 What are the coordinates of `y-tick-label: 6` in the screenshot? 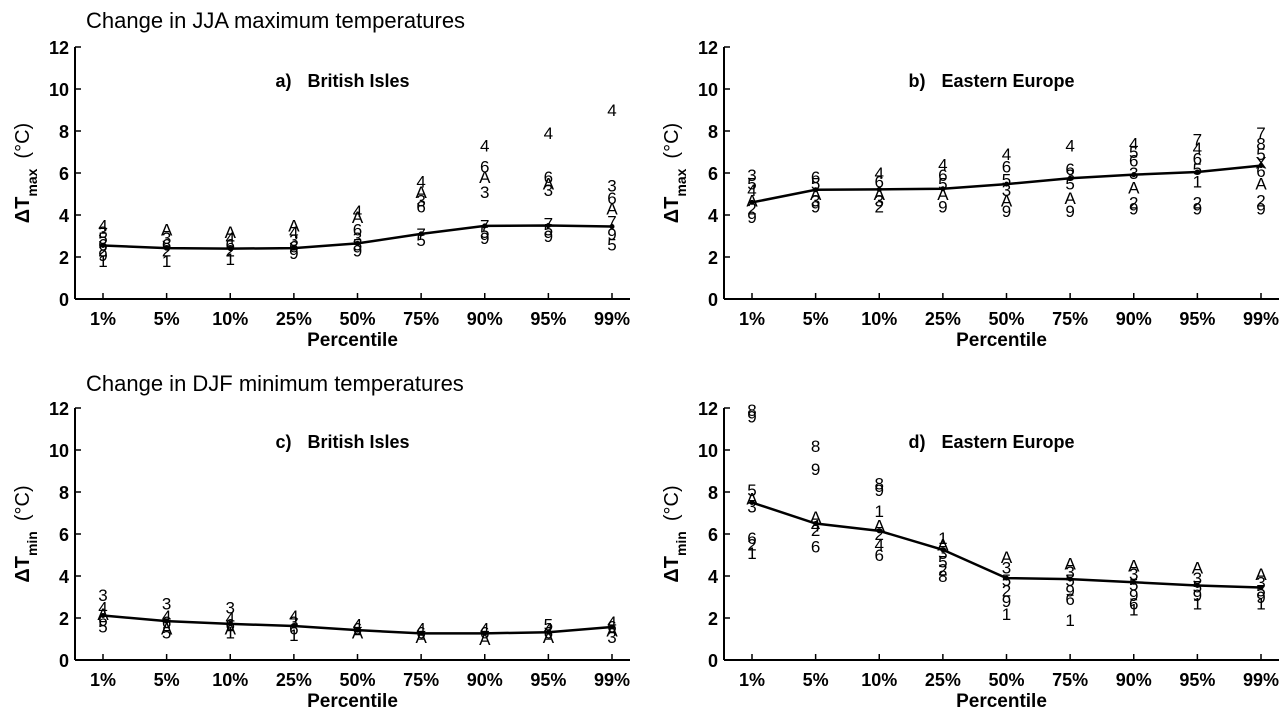 It's located at (713, 174).